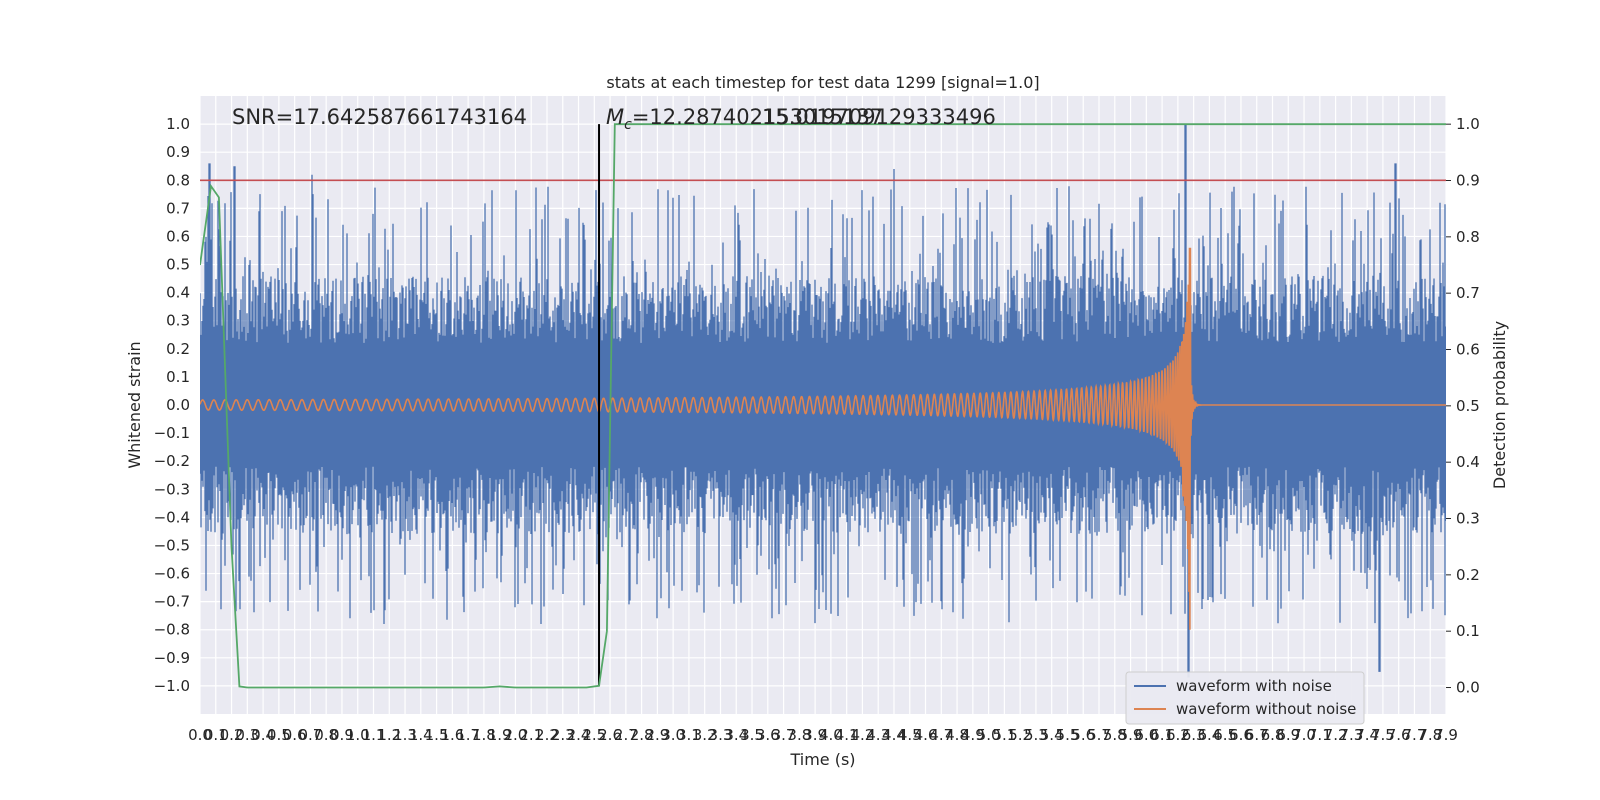 Image resolution: width=1600 pixels, height=800 pixels. I want to click on legend-label-noise: waveform with noise, so click(1254, 686).